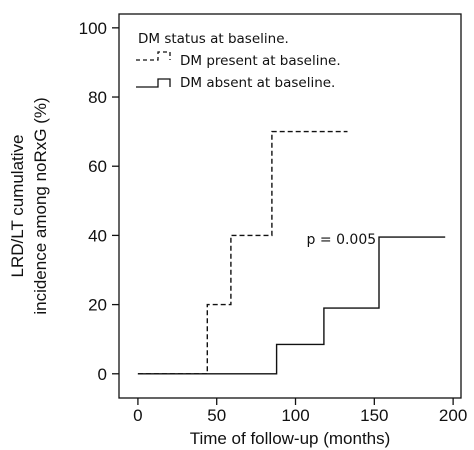  What do you see at coordinates (153, 56) in the screenshot?
I see `legend-swatch-dm-present` at bounding box center [153, 56].